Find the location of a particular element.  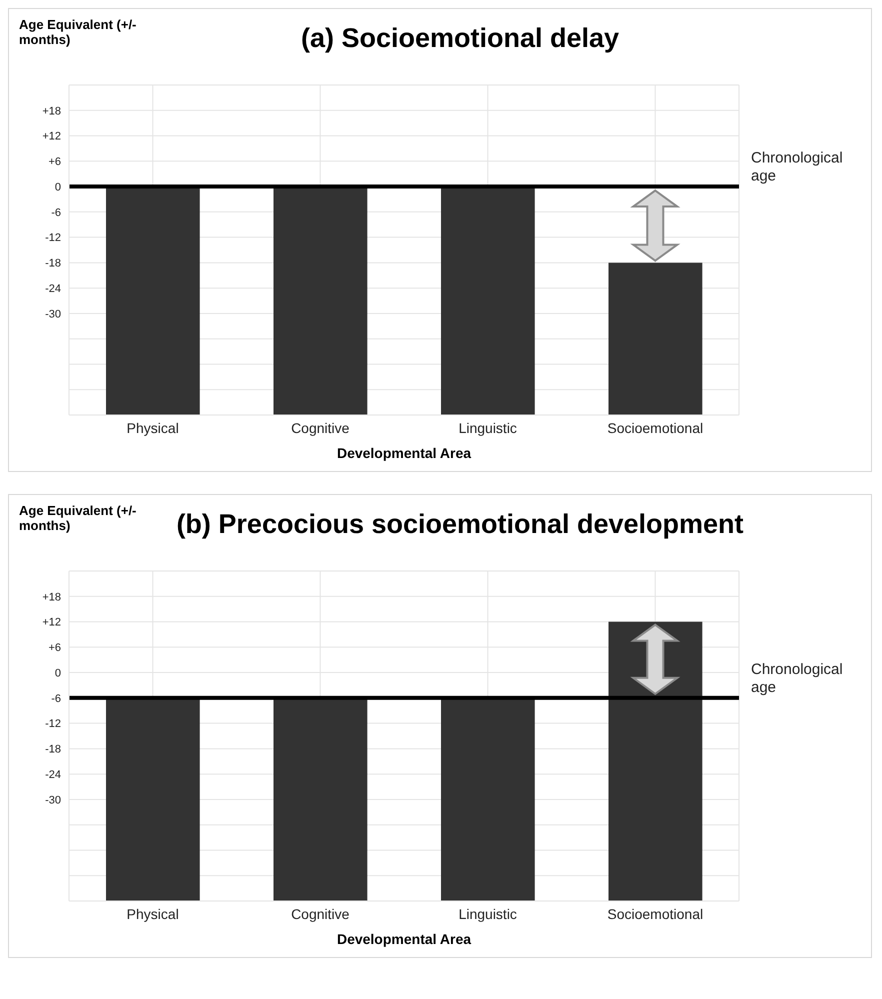

chart-title: (a) Socioemotional delay is located at coordinates (460, 38).